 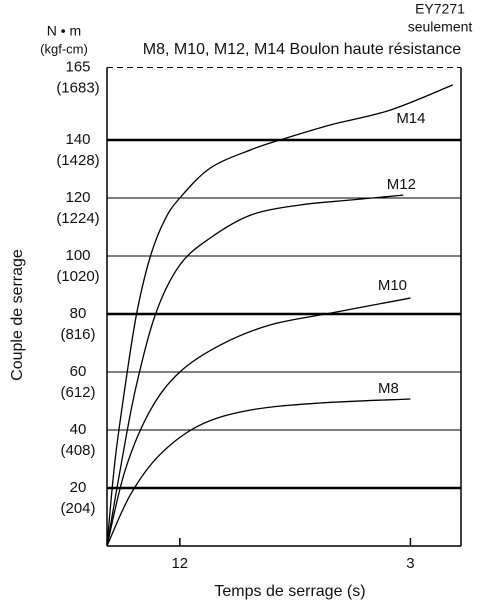 I want to click on y-tick-label: 40, so click(x=78, y=429).